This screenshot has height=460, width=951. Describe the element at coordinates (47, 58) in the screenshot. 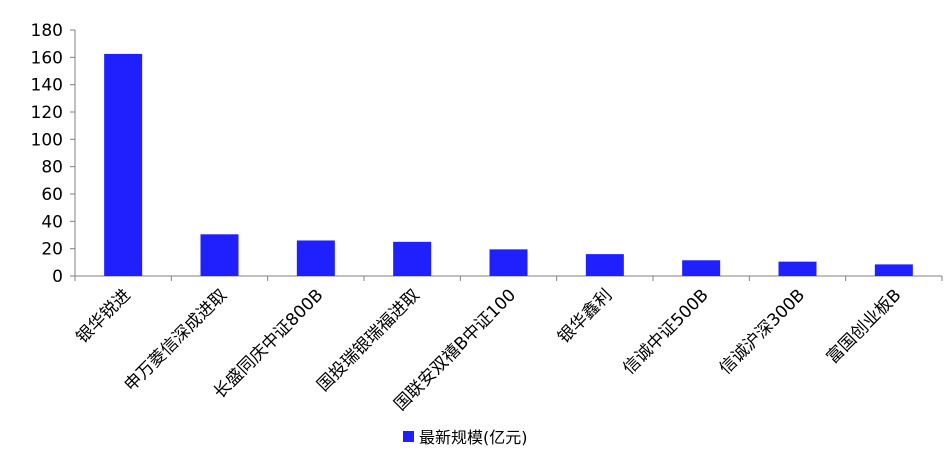

I see `y-tick-label: 160` at that location.